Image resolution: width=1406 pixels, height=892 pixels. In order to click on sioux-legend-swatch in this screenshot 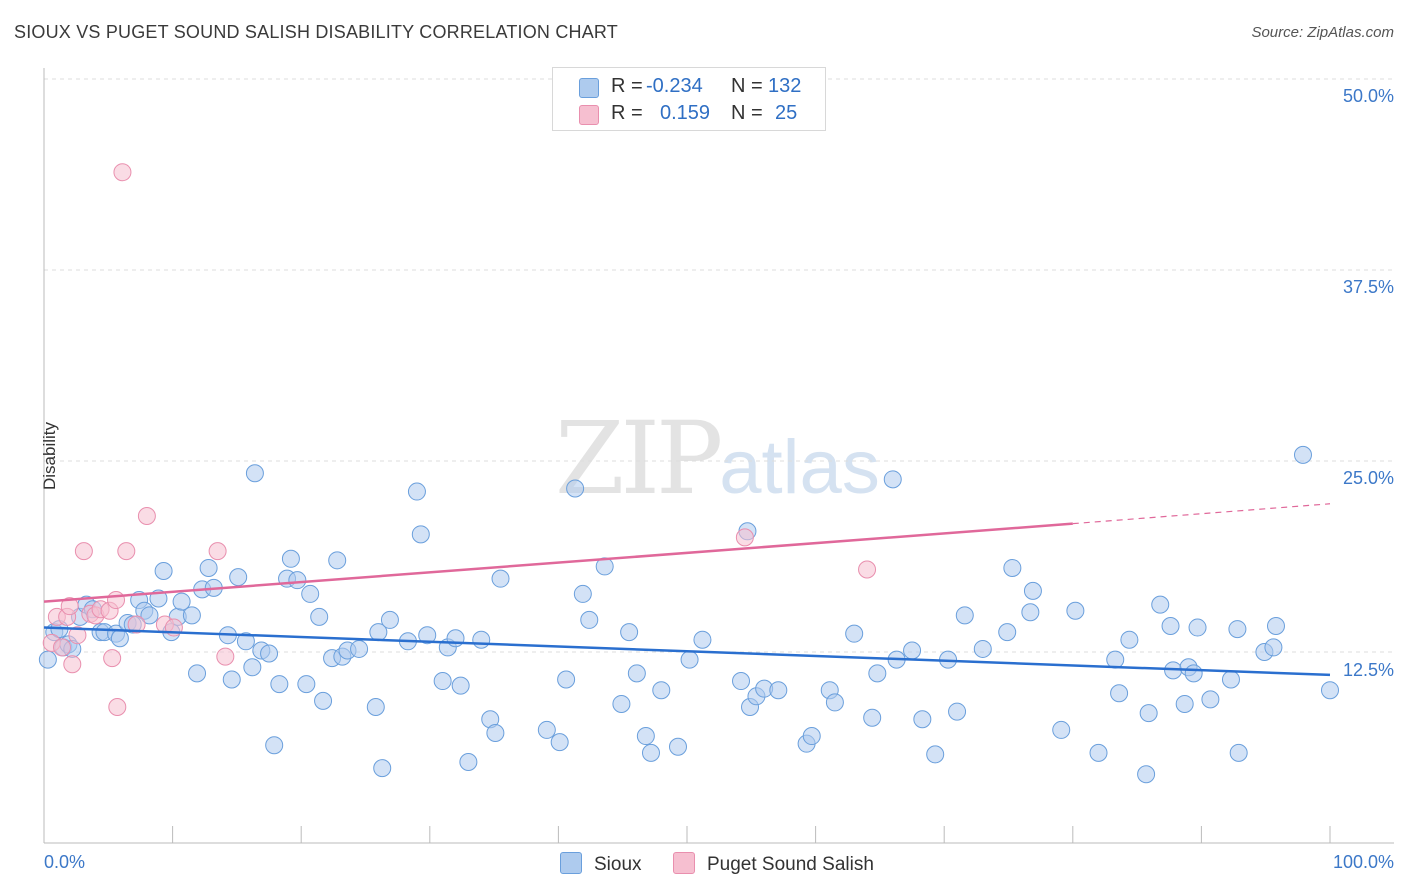, I will do `click(571, 863)`.